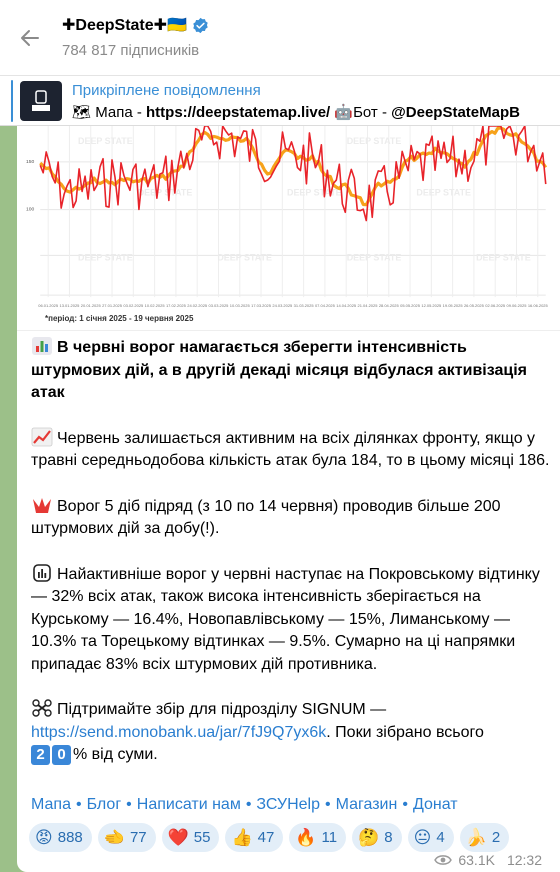 Image resolution: width=560 pixels, height=872 pixels. Describe the element at coordinates (288, 804) in the screenshot. I see `link-zsu-help: ЗСУHelp` at that location.